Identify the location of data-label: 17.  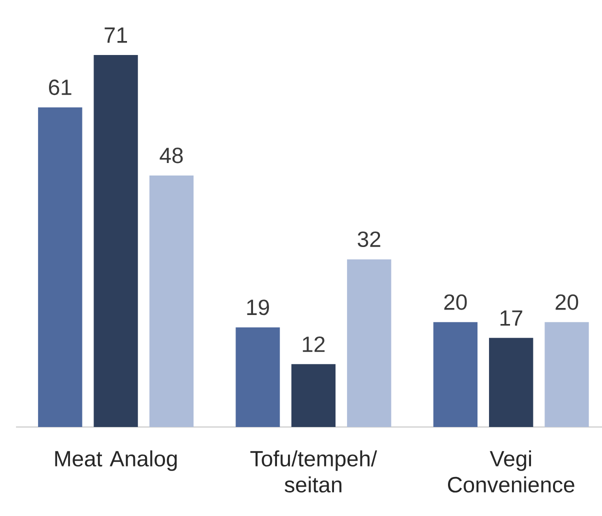
(511, 318).